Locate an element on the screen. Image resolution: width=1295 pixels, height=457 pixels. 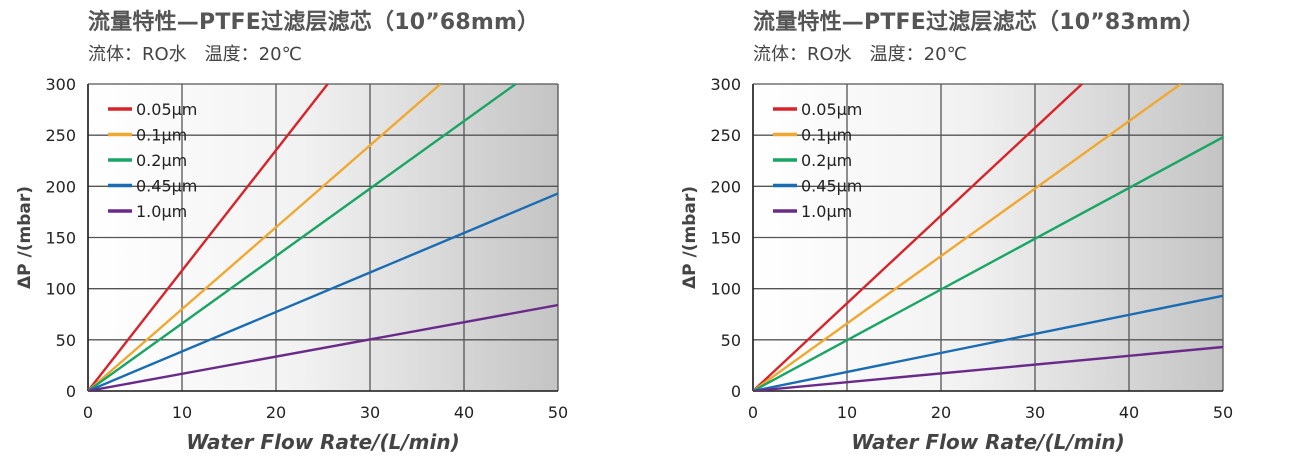
chart-title: 流量特性—PTFE过滤层滤芯（10”68mm） is located at coordinates (314, 22).